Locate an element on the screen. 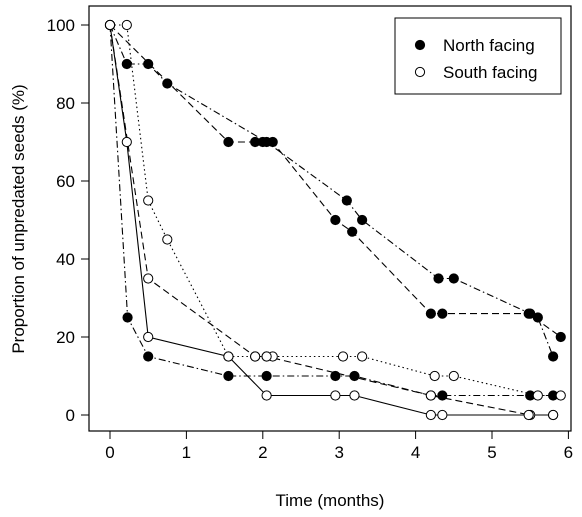 The height and width of the screenshot is (517, 582). x-axis-label: Time (months) is located at coordinates (330, 500).